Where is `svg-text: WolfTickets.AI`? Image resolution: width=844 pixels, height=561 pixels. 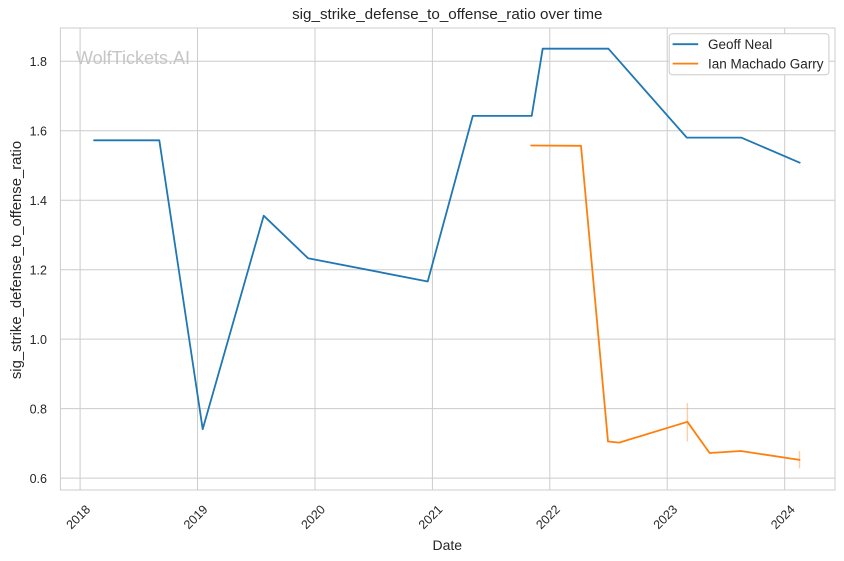
svg-text: WolfTickets.AI is located at coordinates (133, 58).